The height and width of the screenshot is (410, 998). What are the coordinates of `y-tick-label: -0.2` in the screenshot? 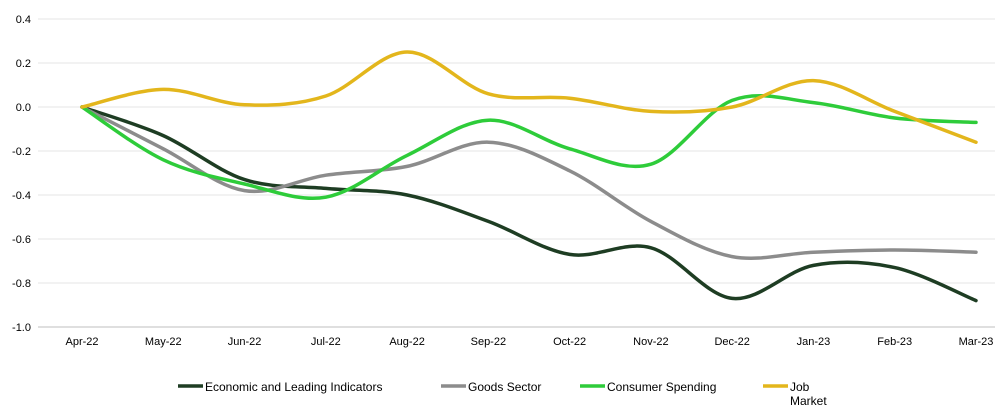 It's located at (21, 152).